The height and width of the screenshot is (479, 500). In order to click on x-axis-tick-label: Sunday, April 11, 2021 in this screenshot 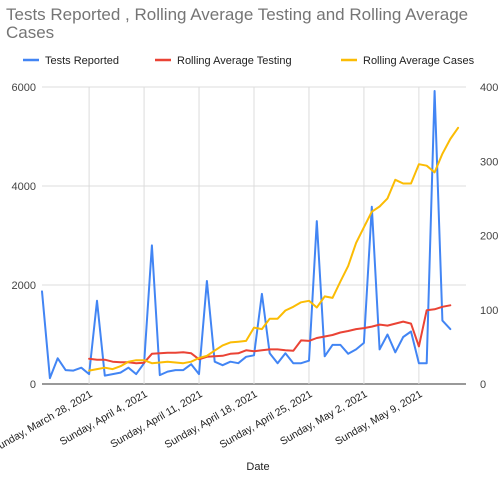, I will do `click(156, 419)`.